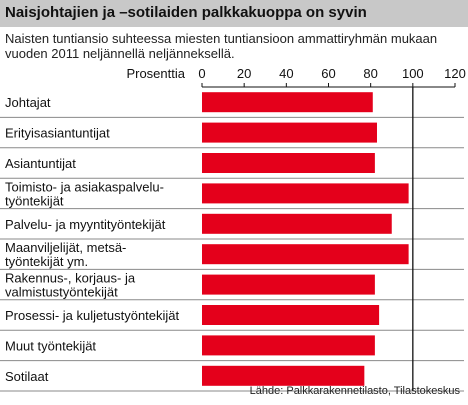 The image size is (468, 405). Describe the element at coordinates (50, 345) in the screenshot. I see `category-label-9: Muut työntekijät` at that location.